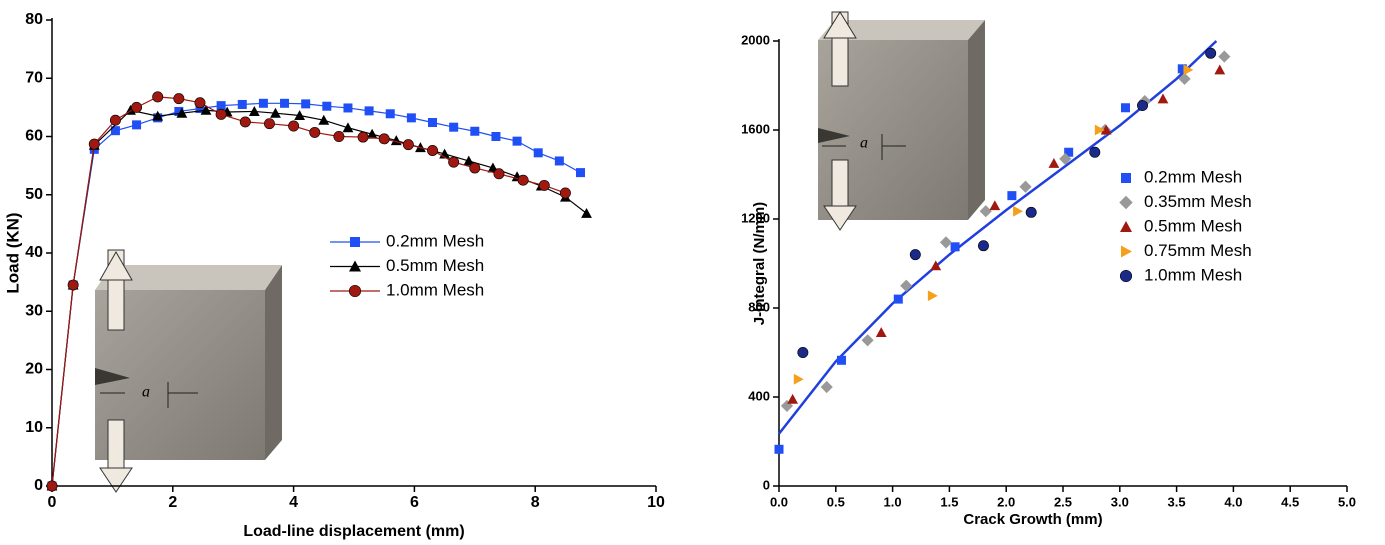  What do you see at coordinates (759, 263) in the screenshot?
I see `y-axis-title: J-Integral (N/mm)` at bounding box center [759, 263].